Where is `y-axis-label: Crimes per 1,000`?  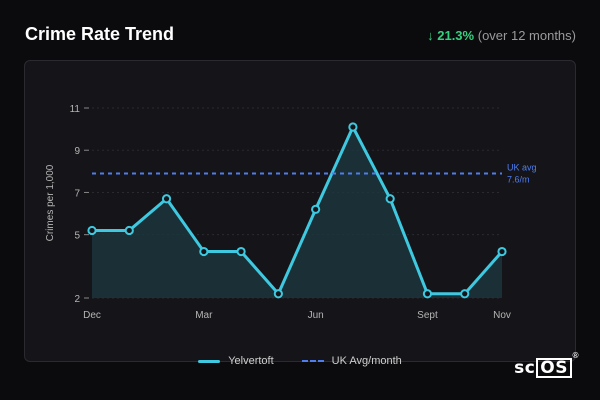
y-axis-label: Crimes per 1,000 is located at coordinates (50, 202).